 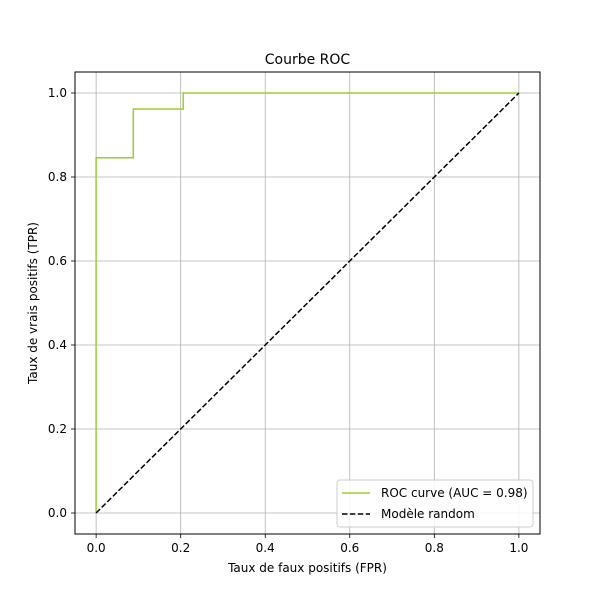 I want to click on y-tick-label: 0.2, so click(x=57, y=429).